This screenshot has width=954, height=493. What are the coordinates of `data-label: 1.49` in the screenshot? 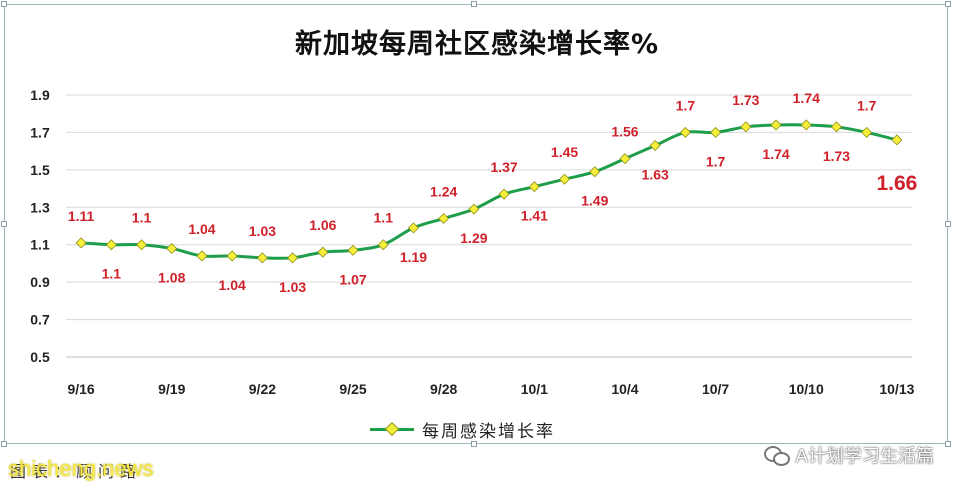 It's located at (594, 201).